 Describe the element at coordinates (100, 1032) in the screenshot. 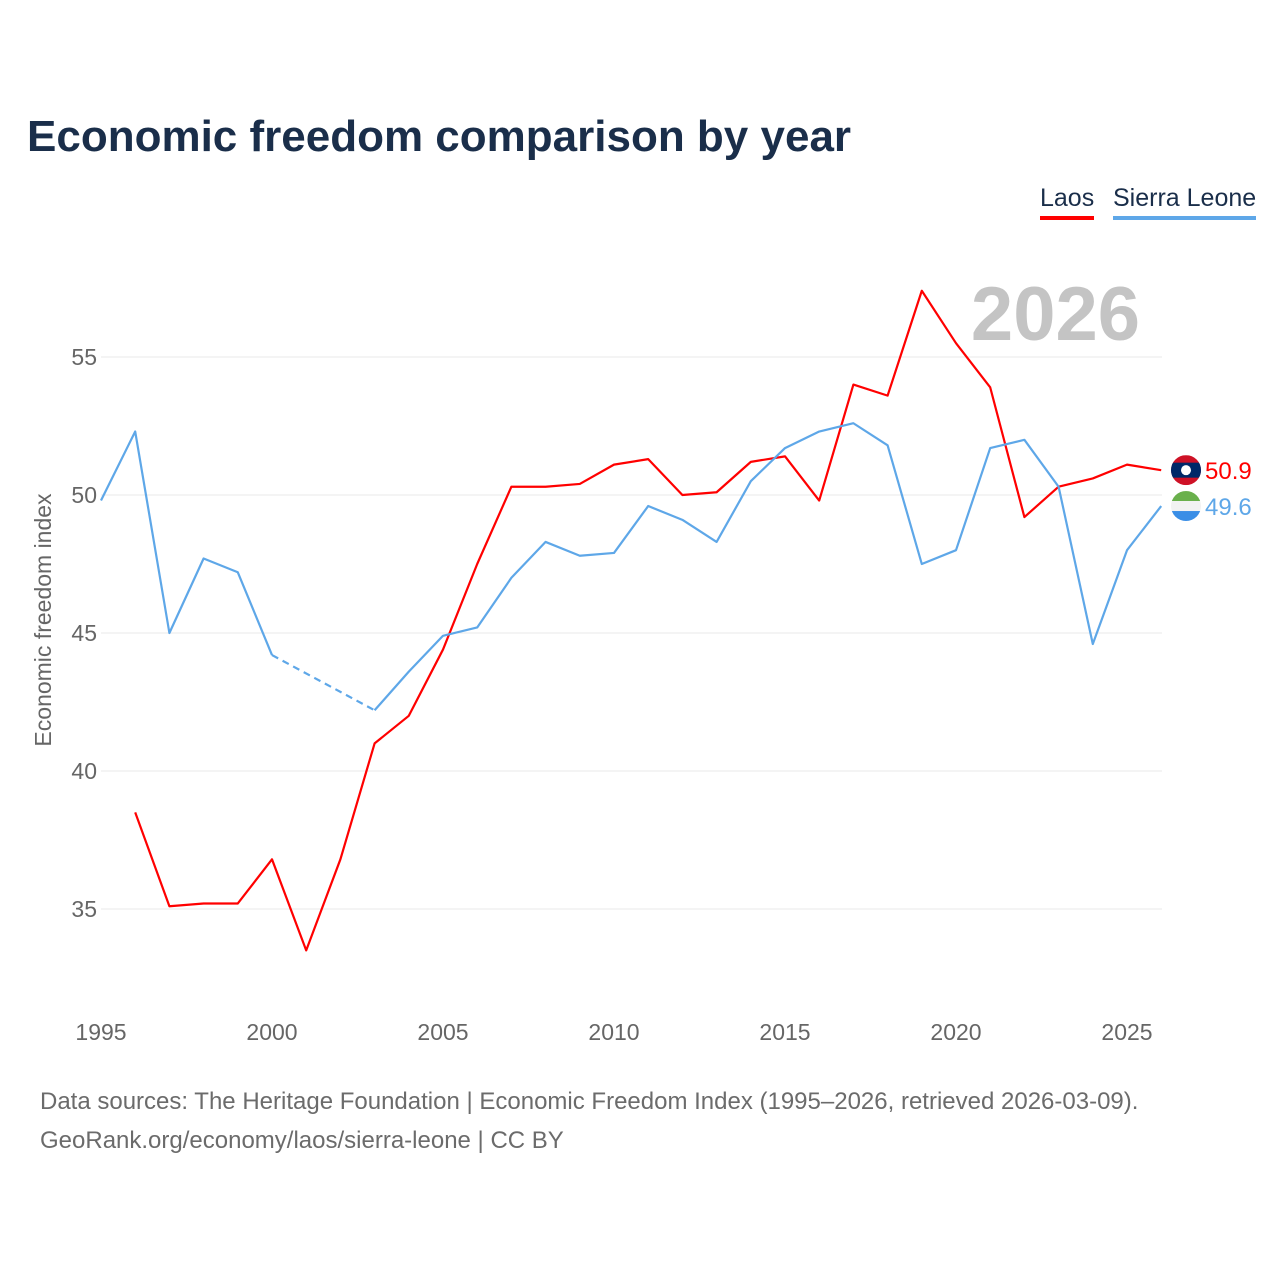

I see `x-tick-label: 1995` at that location.